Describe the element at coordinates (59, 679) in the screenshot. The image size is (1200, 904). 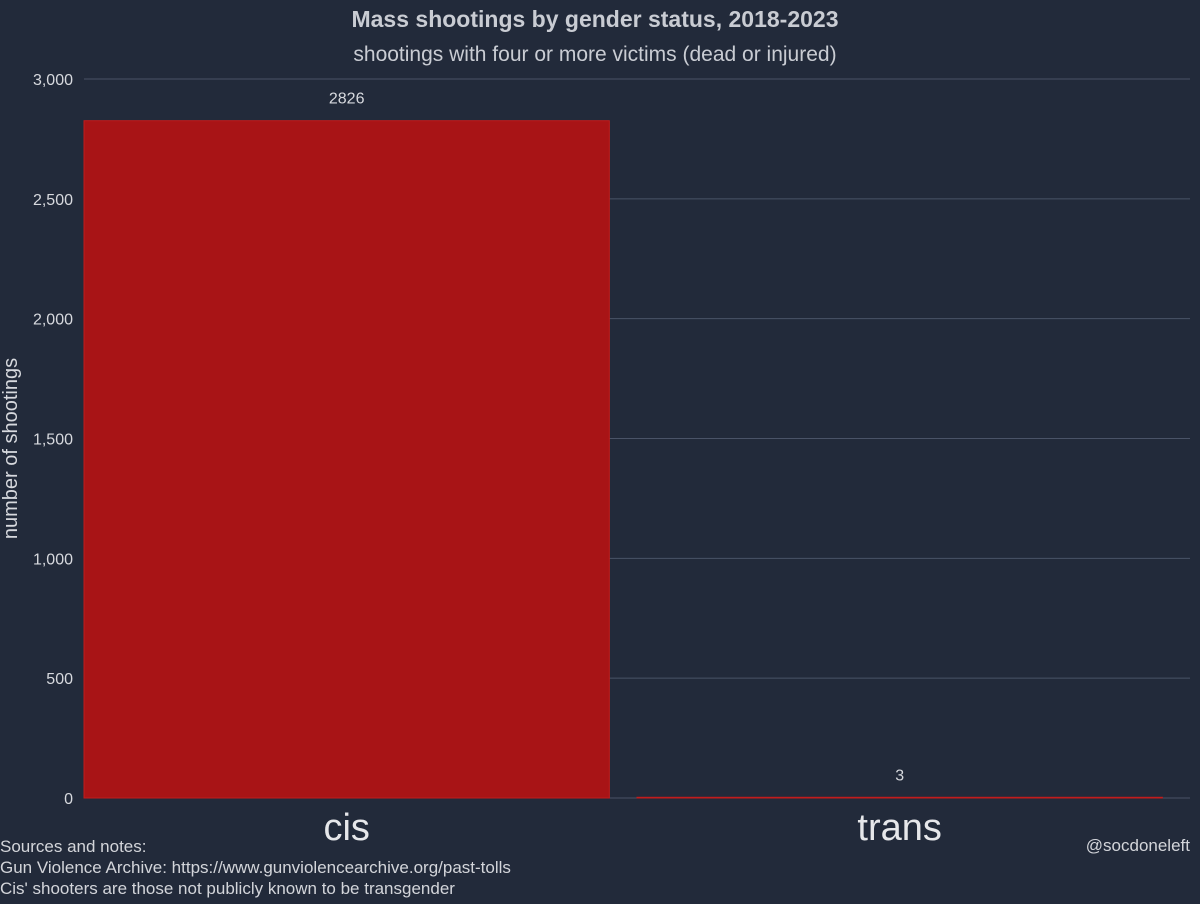
I see `y-tick-label: 500` at that location.